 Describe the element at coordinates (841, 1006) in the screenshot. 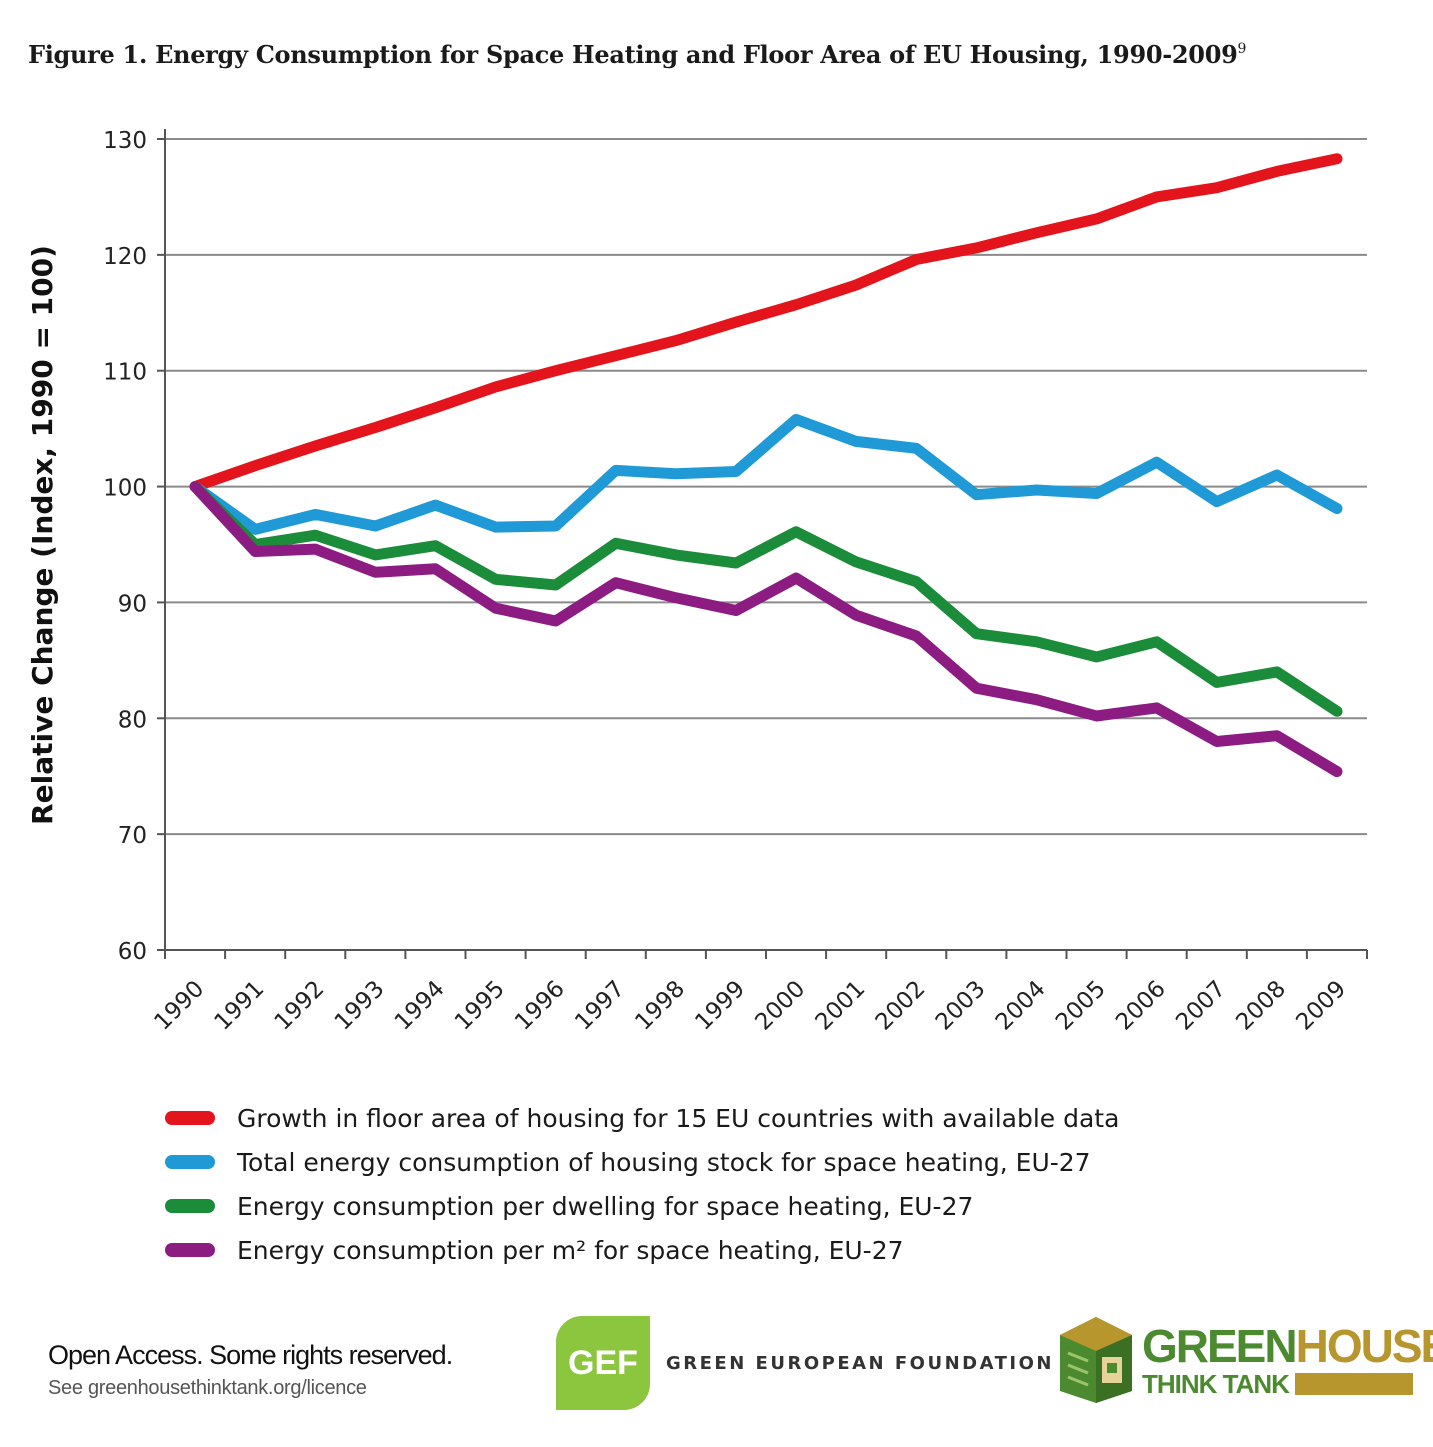

I see `x-tick-label: 2001` at that location.